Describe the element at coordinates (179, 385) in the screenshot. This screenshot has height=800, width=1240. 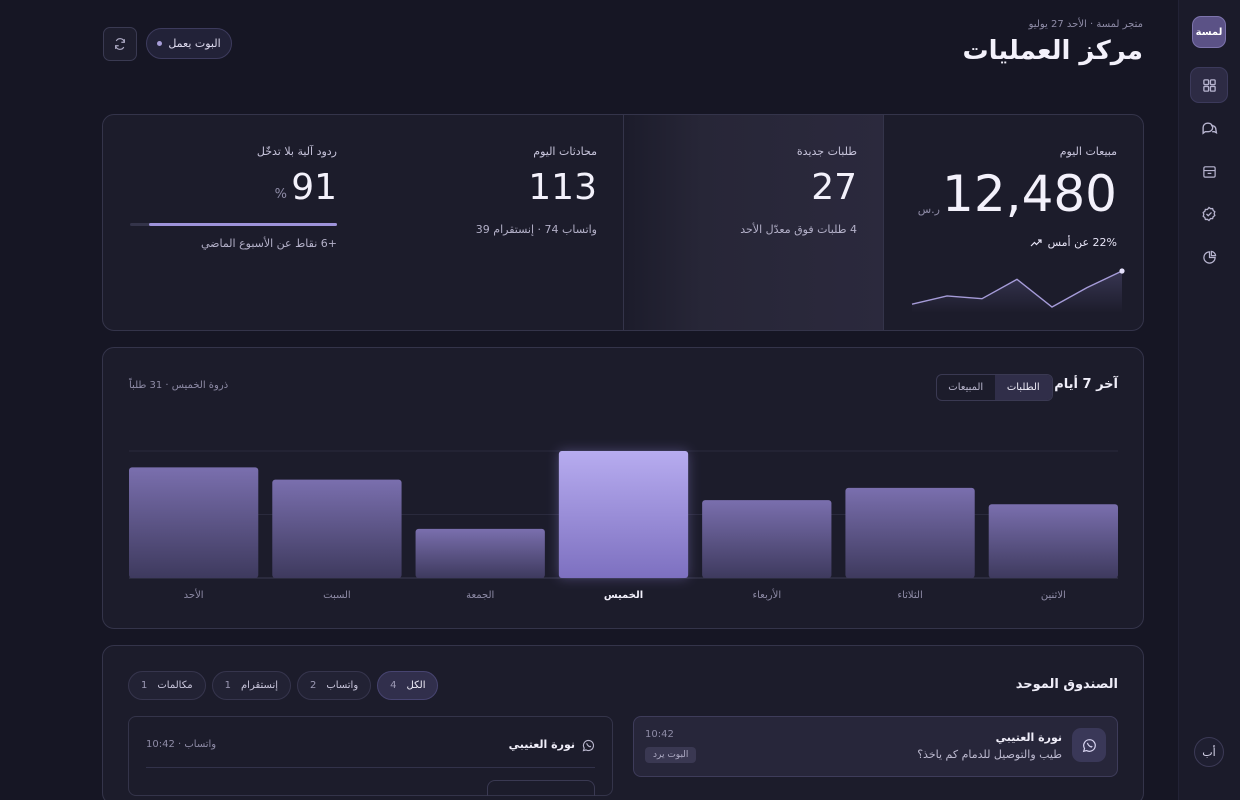
I see `chart-peak-note: ذروة الخميس · 31 طلباً` at that location.